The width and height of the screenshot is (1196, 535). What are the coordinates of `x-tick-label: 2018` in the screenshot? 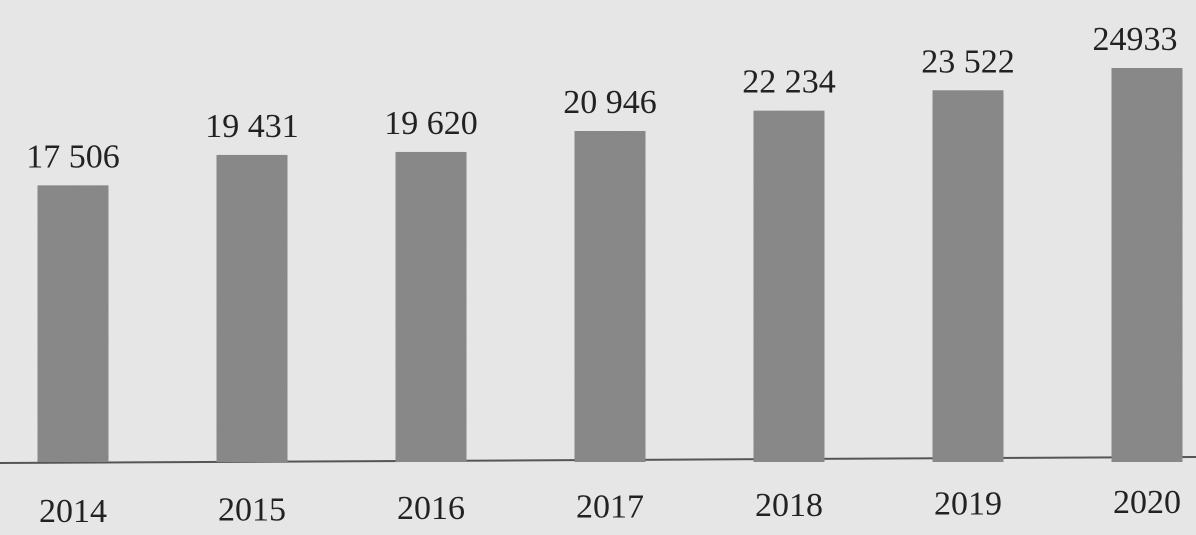 It's located at (789, 505).